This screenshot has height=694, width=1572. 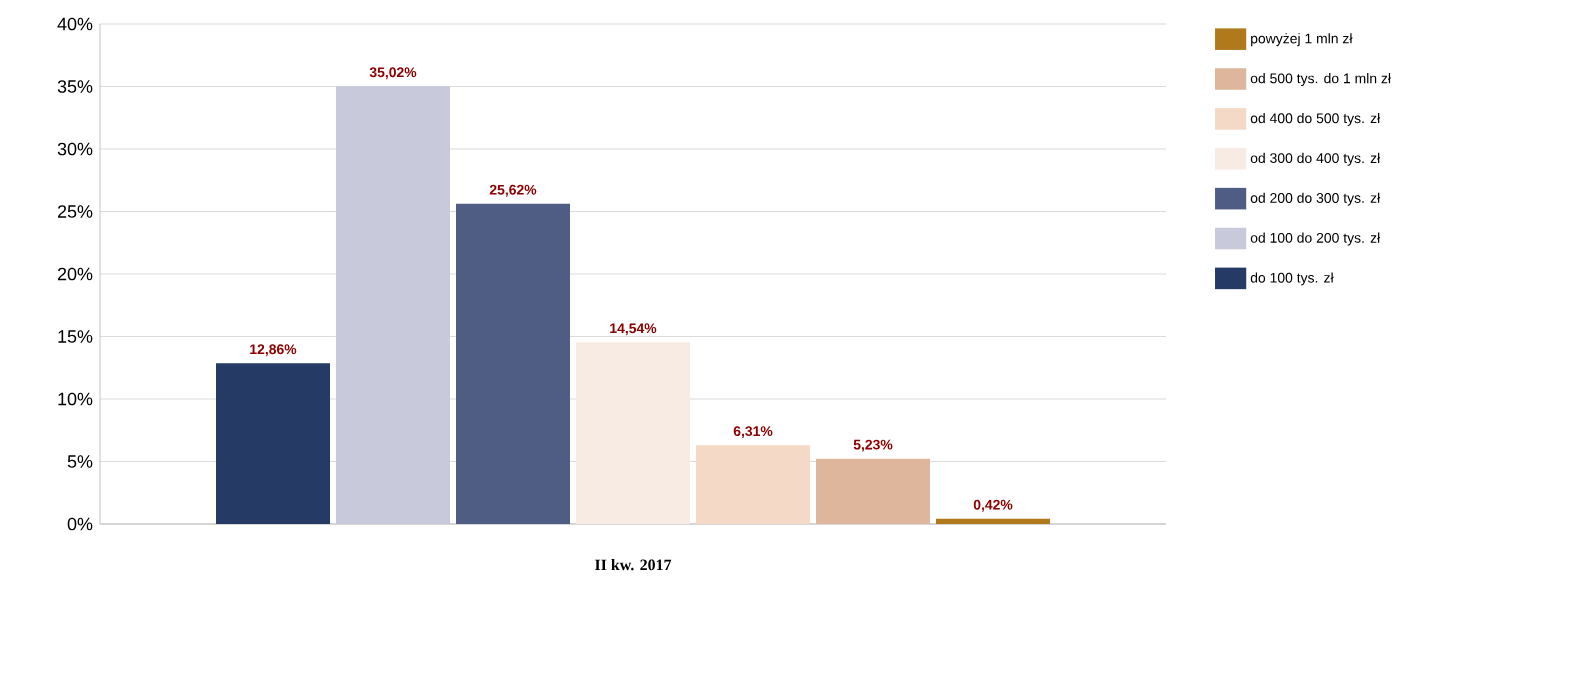 What do you see at coordinates (75, 336) in the screenshot?
I see `y-tick-label: 15%` at bounding box center [75, 336].